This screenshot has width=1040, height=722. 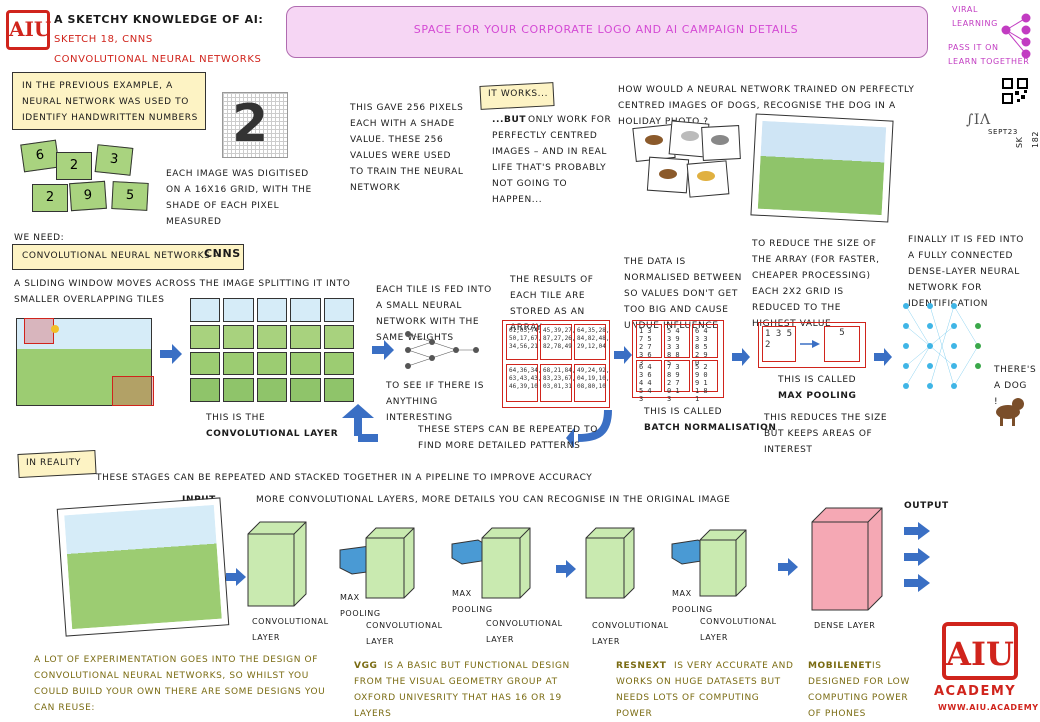 What do you see at coordinates (978, 120) in the screenshot?
I see `signature: ∫ιλ` at bounding box center [978, 120].